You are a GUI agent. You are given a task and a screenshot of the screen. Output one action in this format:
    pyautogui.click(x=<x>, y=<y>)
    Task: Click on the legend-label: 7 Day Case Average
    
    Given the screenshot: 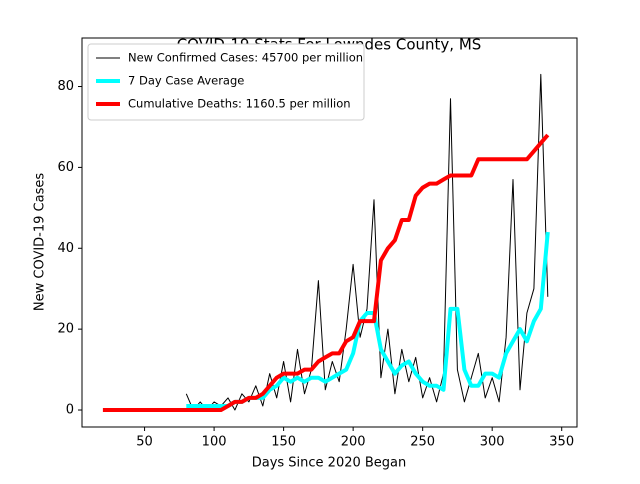 What is the action you would take?
    pyautogui.click(x=186, y=81)
    